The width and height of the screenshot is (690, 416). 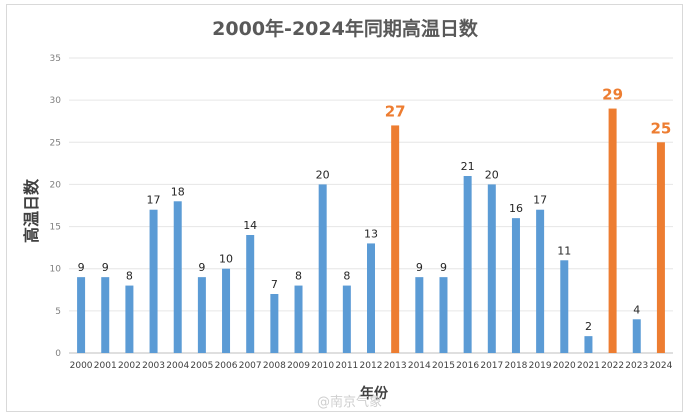 What do you see at coordinates (349, 402) in the screenshot?
I see `watermark-text: @南京气象` at bounding box center [349, 402].